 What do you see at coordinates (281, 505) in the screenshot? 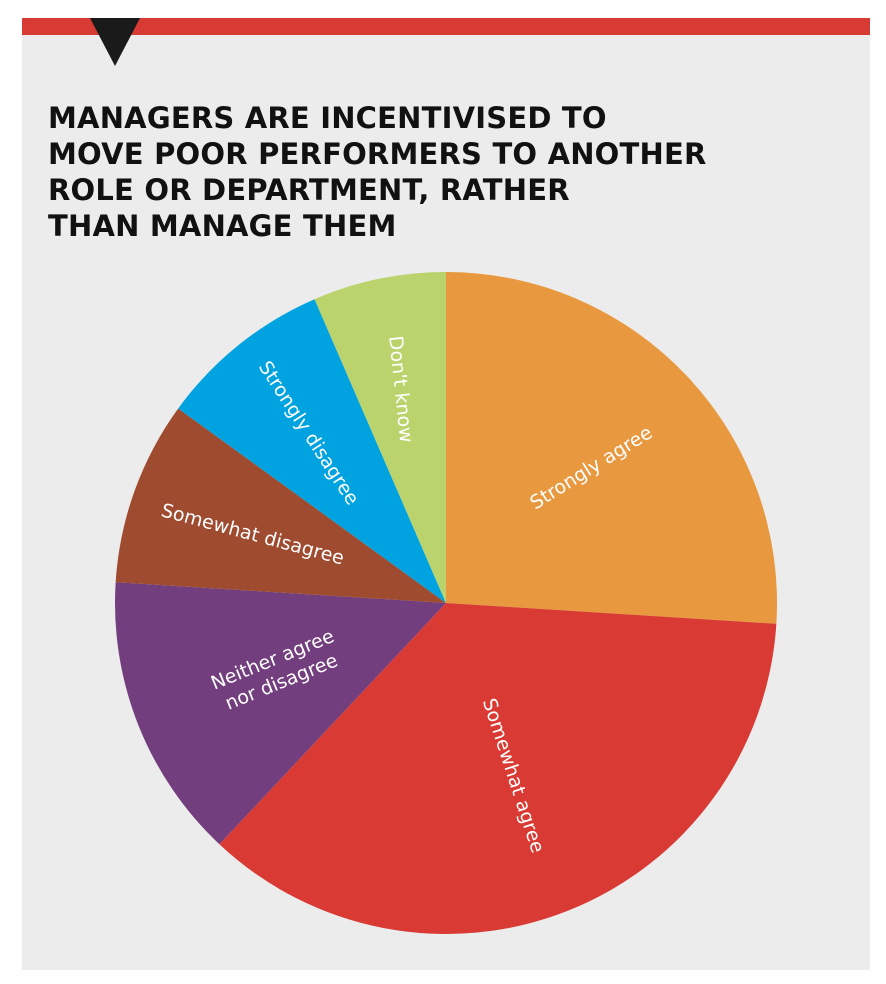
I see `pie-slice-somewhat-disagree` at bounding box center [281, 505].